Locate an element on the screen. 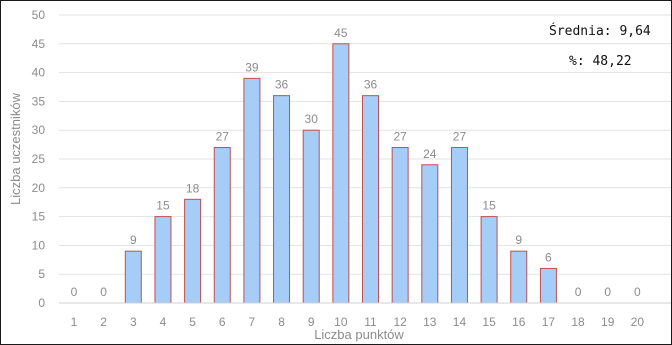  data-label: 24 is located at coordinates (430, 154).